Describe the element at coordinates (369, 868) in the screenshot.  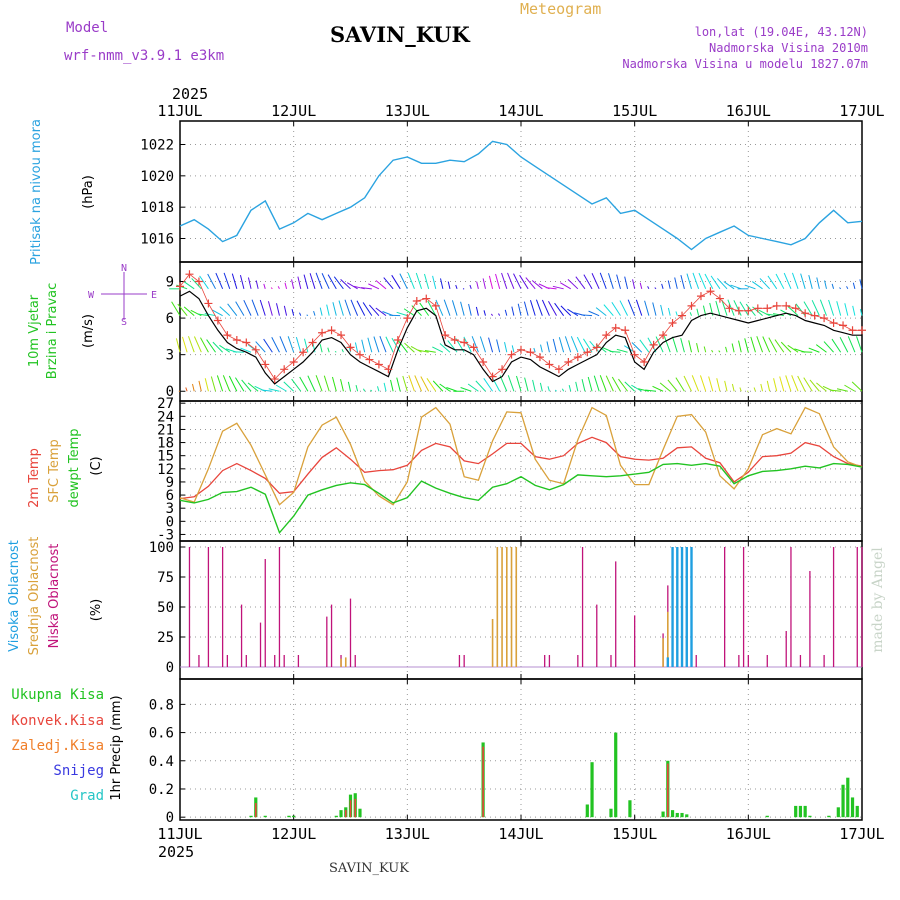
I see `footer-station: SAVIN_KUK` at that location.